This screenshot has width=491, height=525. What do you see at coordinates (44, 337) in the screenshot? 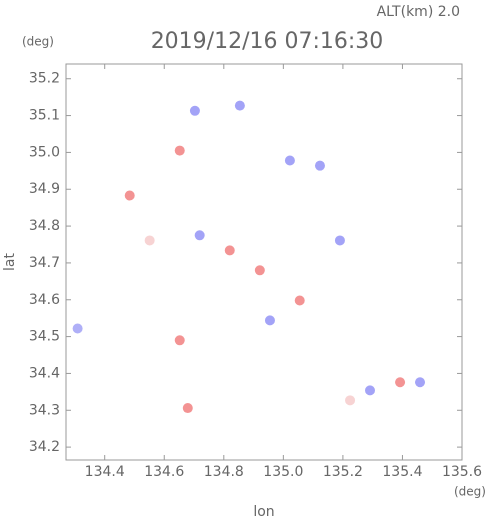
I see `y-tick-label: 34.5` at bounding box center [44, 337].